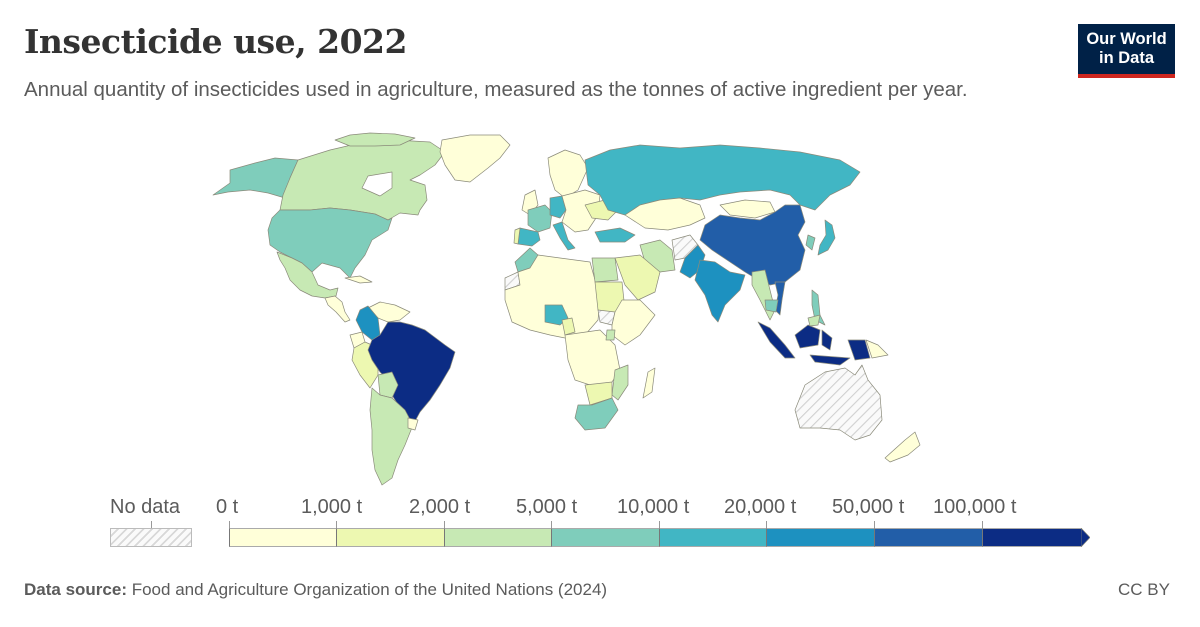  Describe the element at coordinates (605, 270) in the screenshot. I see `country-egypt` at that location.